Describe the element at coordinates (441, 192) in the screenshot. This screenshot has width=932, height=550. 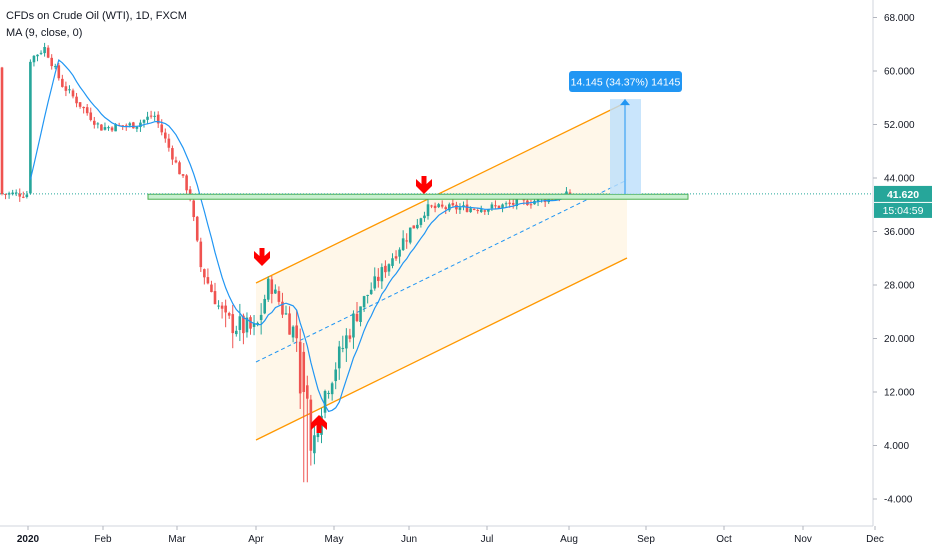
I see `channel-upper-line` at that location.